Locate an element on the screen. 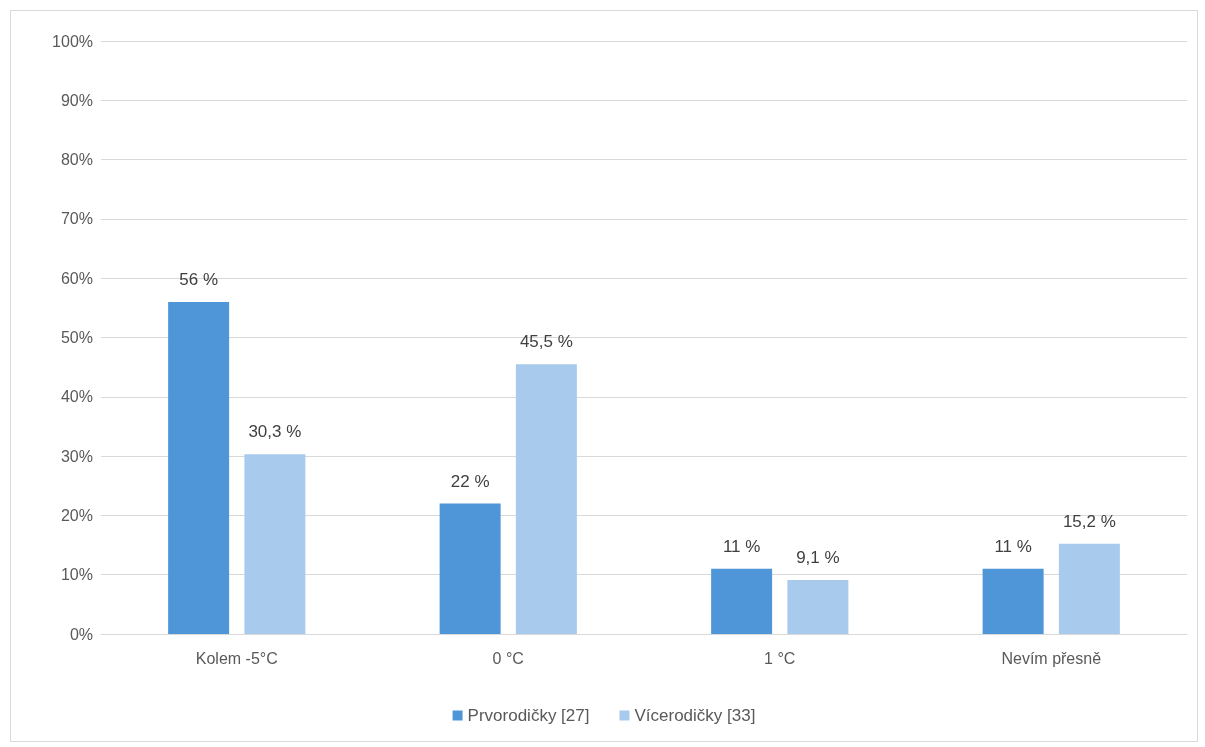  y-tick-label: 100% is located at coordinates (72, 41).